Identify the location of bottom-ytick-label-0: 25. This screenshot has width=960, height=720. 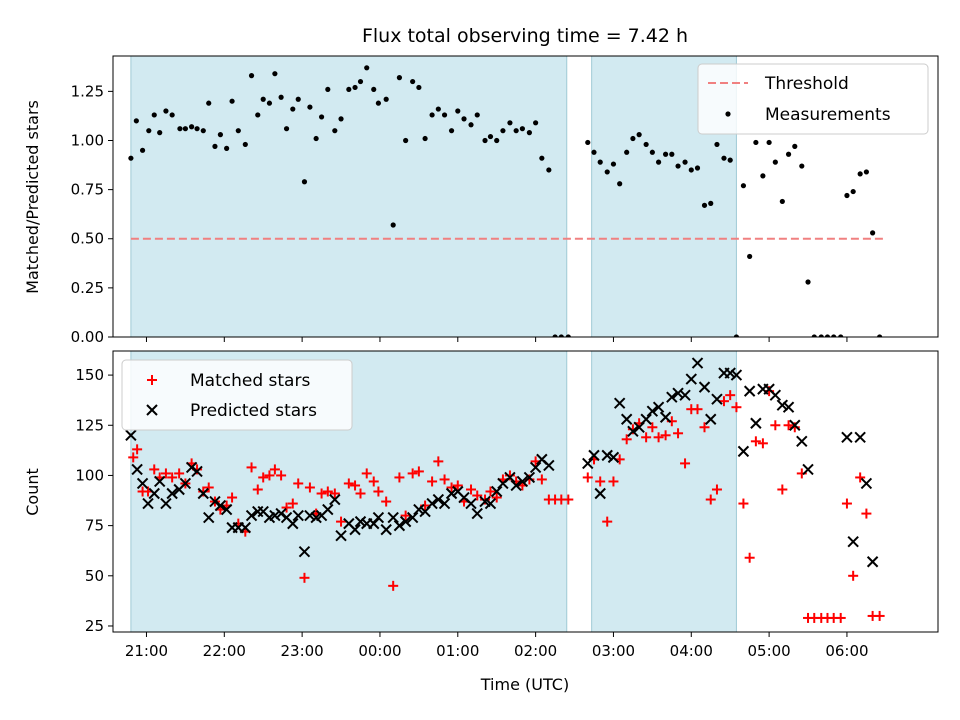
(94, 626).